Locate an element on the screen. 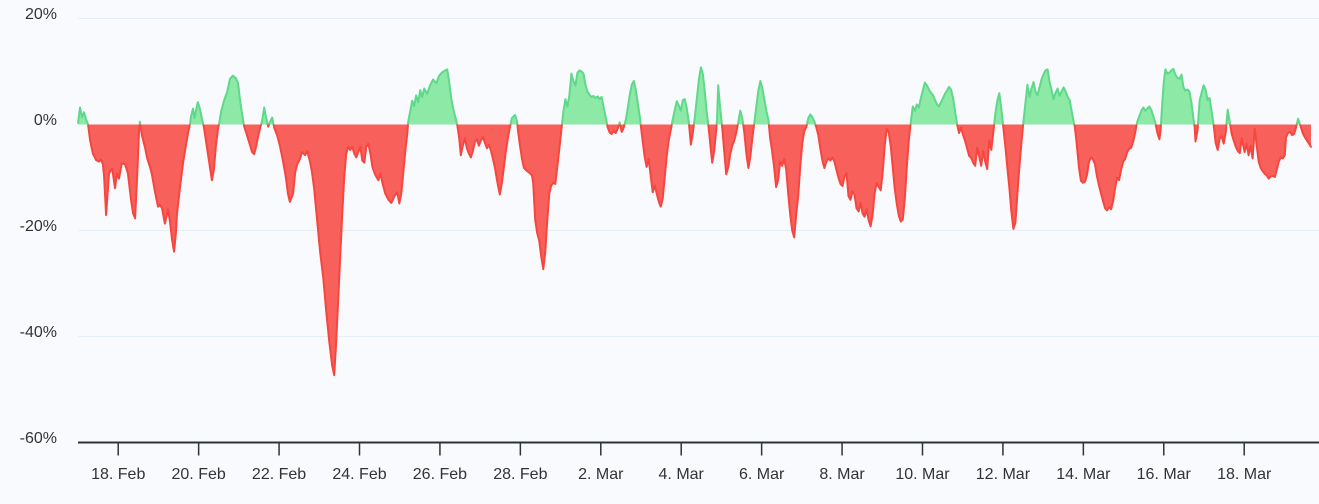 This screenshot has width=1319, height=504. positive-area-line is located at coordinates (689, 95).